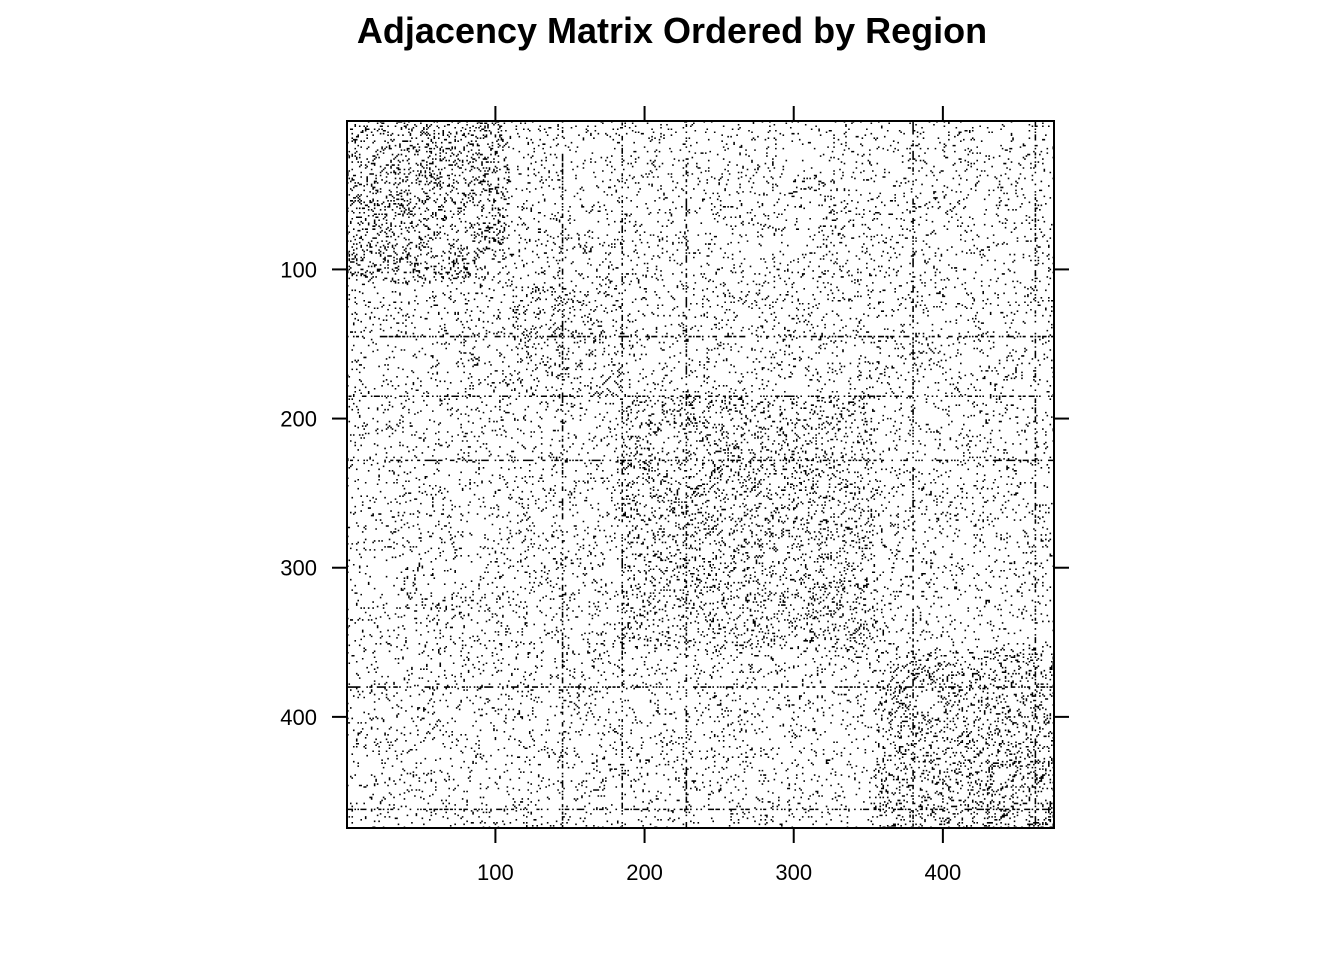 The image size is (1344, 960). Describe the element at coordinates (298, 717) in the screenshot. I see `y-tick-label: 400` at that location.